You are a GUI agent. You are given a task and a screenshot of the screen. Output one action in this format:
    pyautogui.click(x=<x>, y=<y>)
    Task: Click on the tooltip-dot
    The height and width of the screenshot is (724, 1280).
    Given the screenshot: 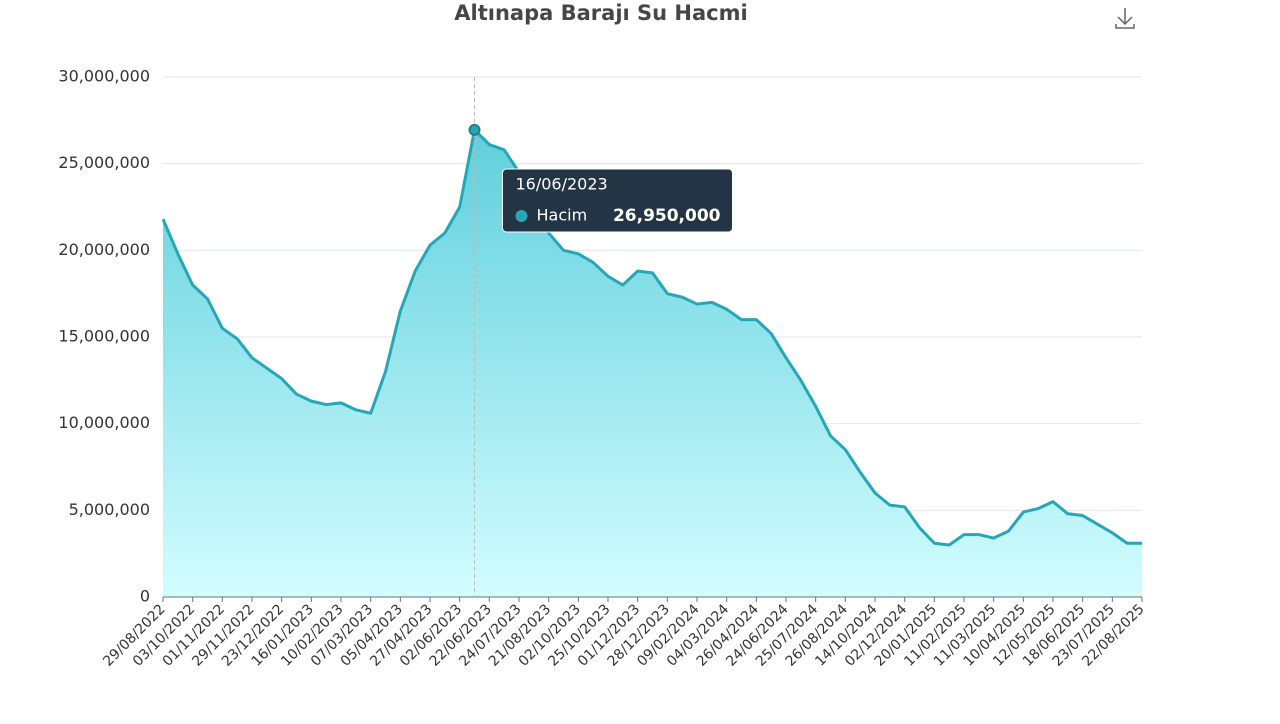 What is the action you would take?
    pyautogui.click(x=521, y=216)
    